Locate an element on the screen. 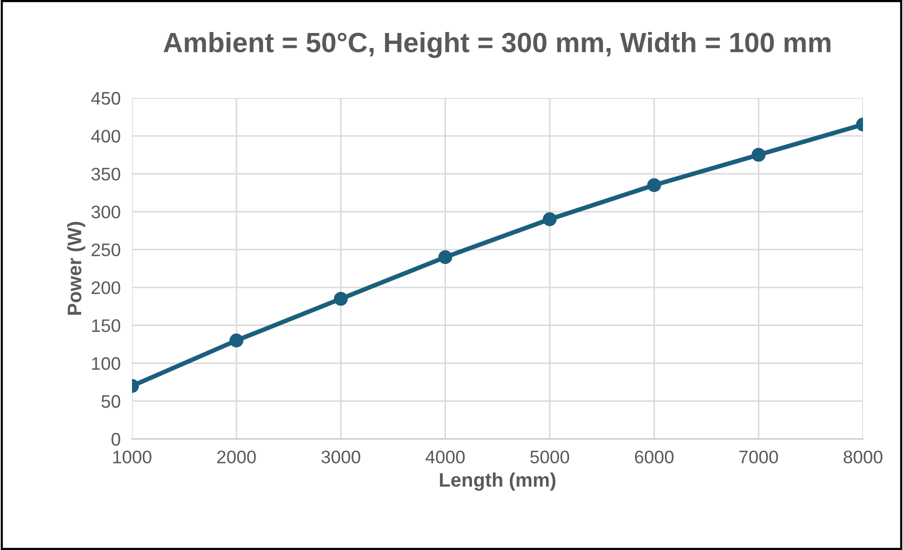  x-tick-label: 1000 is located at coordinates (132, 457).